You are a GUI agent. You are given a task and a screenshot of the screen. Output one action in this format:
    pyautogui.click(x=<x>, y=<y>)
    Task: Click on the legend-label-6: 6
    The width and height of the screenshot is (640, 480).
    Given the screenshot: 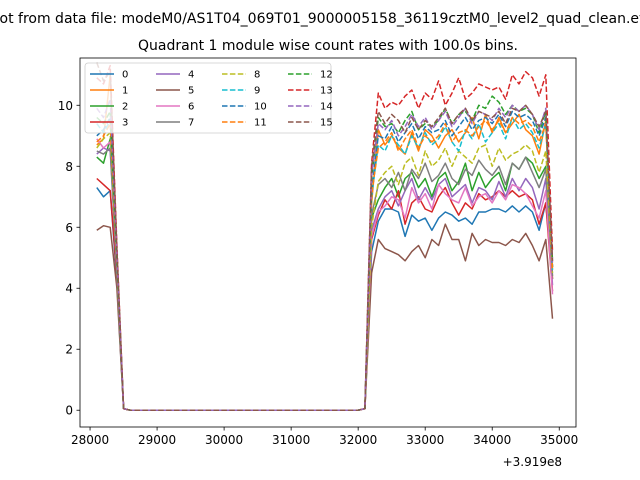 What is the action you would take?
    pyautogui.click(x=191, y=107)
    